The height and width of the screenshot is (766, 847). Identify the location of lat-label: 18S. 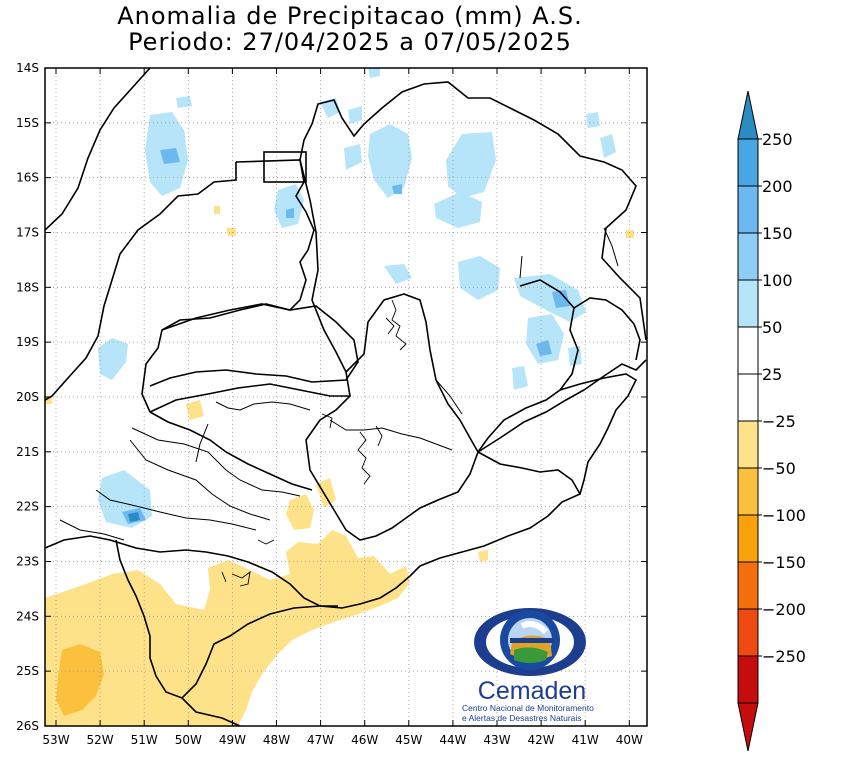
(27, 287).